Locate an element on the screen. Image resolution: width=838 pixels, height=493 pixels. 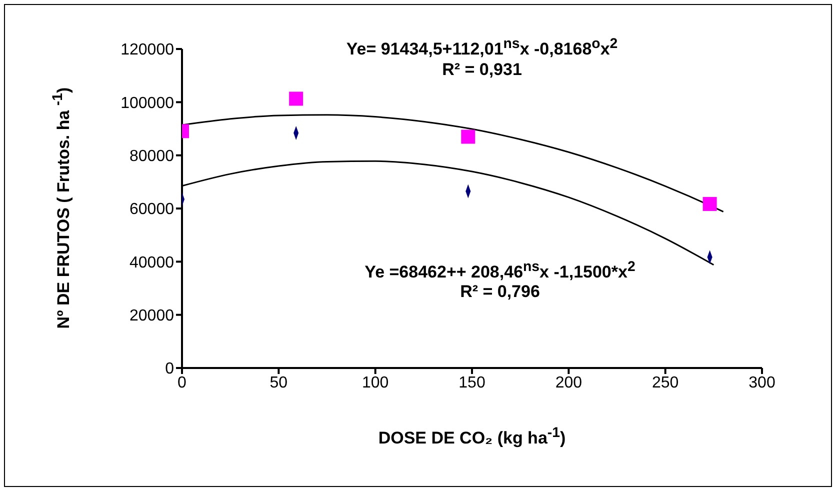
y-tick-label: 60000 is located at coordinates (152, 209).